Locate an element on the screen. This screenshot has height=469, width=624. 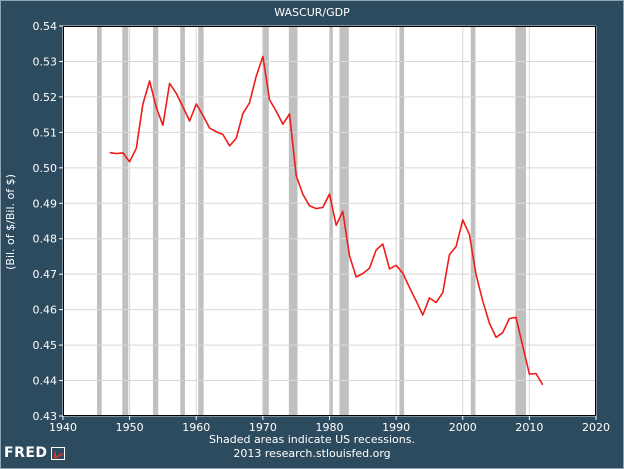
x-tick-label: 1940 is located at coordinates (63, 427).